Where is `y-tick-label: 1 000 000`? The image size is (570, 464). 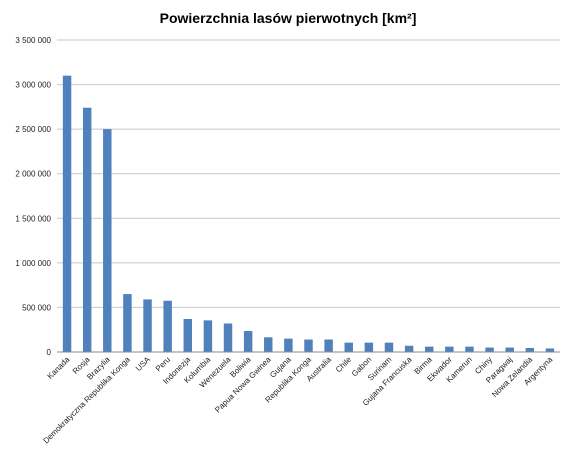 y-tick-label: 1 000 000 is located at coordinates (33, 263).